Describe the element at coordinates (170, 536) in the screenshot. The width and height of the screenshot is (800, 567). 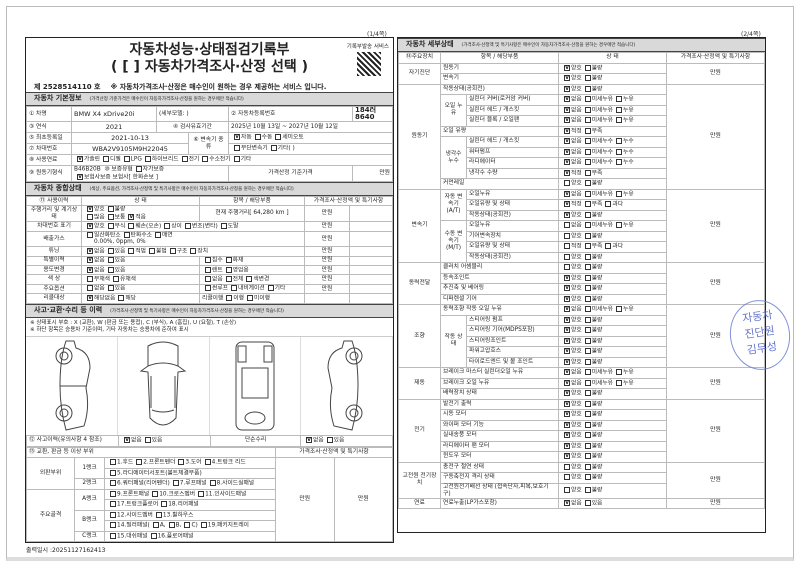
I see `part-checkbox: 16.플로어패널` at that location.